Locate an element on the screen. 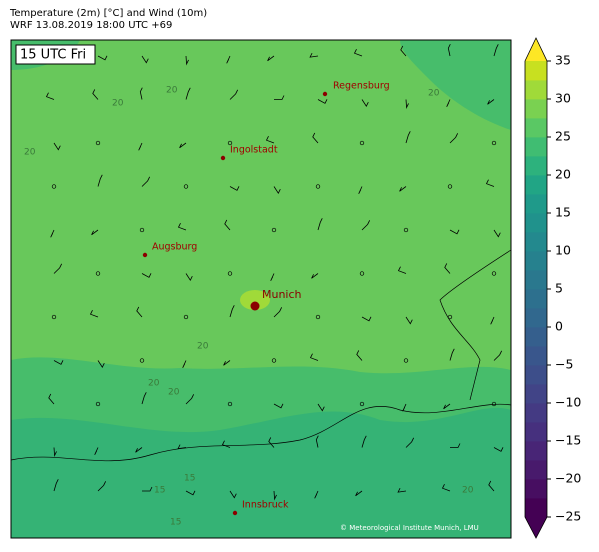  copyright: © Meteorological Institute Munich, LMU is located at coordinates (409, 528).